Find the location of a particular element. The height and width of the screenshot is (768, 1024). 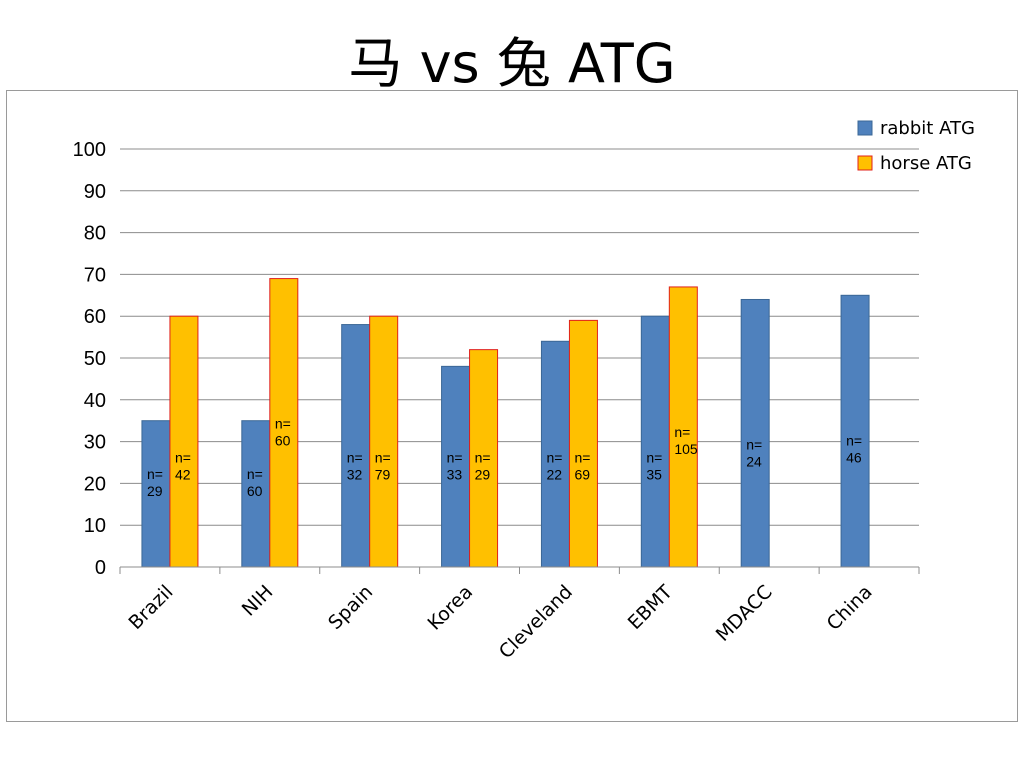

y-tick-label: 30 is located at coordinates (95, 443).